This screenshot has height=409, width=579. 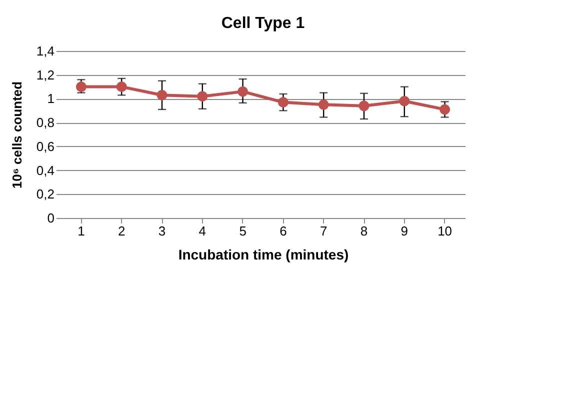 What do you see at coordinates (283, 231) in the screenshot?
I see `x-tick-label: 6` at bounding box center [283, 231].